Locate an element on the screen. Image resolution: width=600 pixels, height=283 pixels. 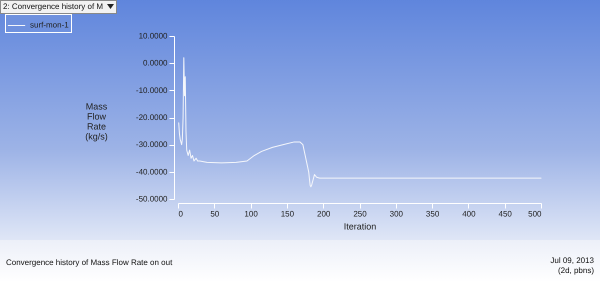
y-tick-label: 0.0000 is located at coordinates (155, 63).